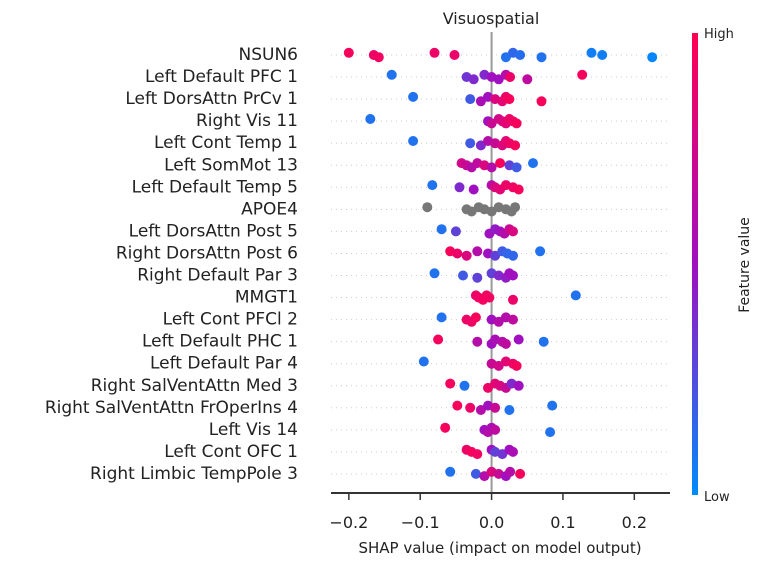 Image resolution: width=763 pixels, height=565 pixels. What do you see at coordinates (562, 522) in the screenshot?
I see `x-tick-label: 0.1` at bounding box center [562, 522].